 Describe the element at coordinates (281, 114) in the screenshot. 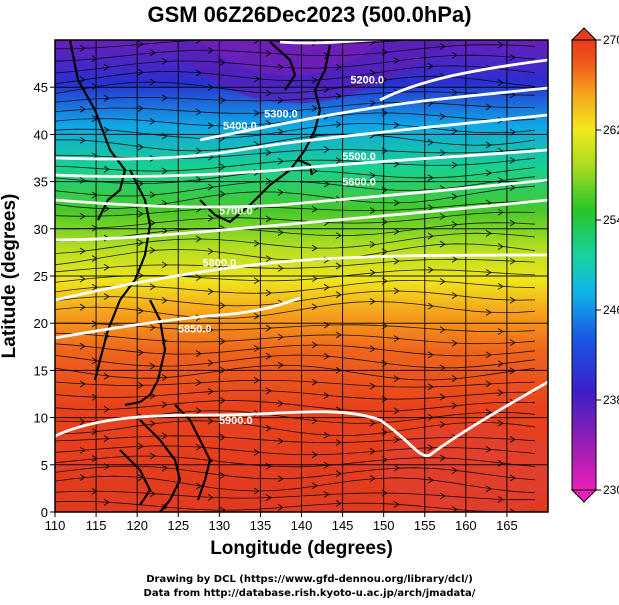

I see `contour-label: 5300.0` at that location.